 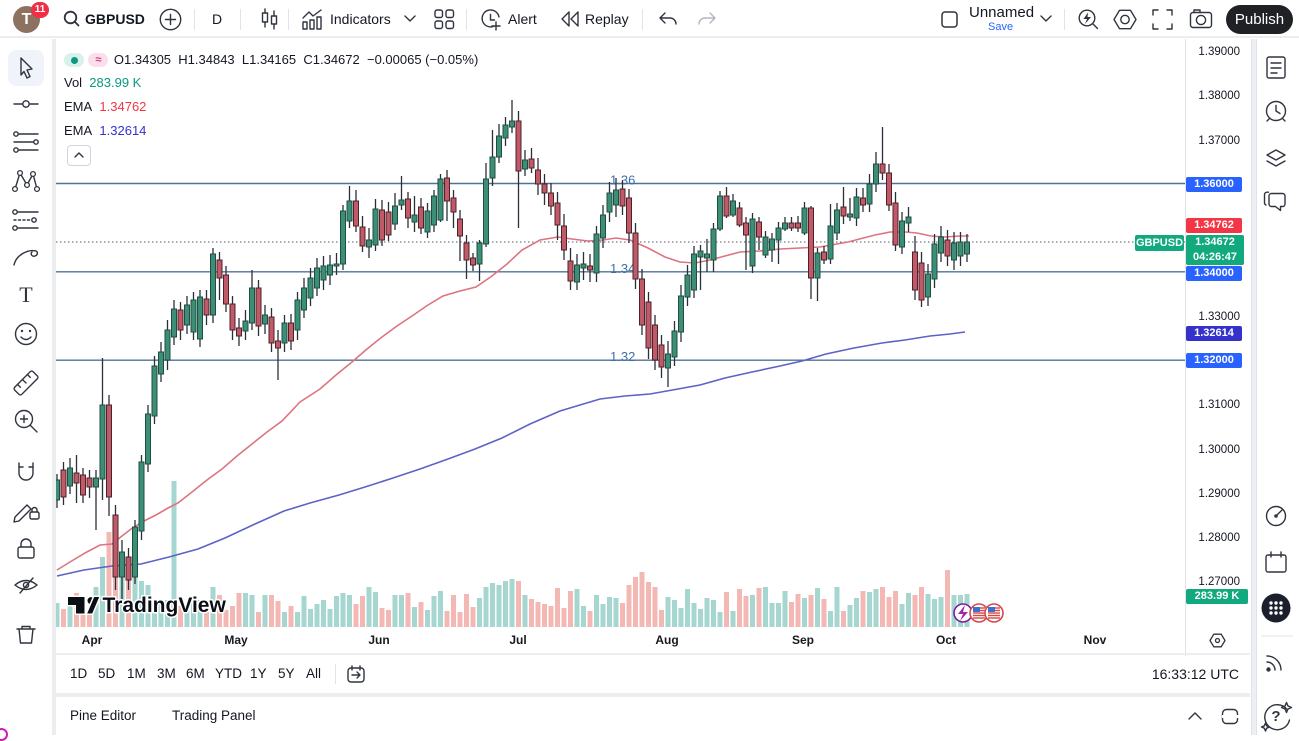 I want to click on svg-text: 1.29000, so click(x=1219, y=494).